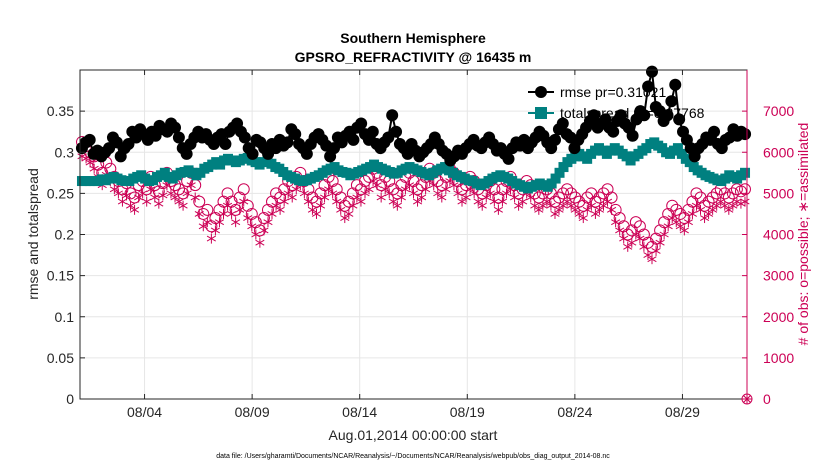 The height and width of the screenshot is (470, 830). What do you see at coordinates (778, 152) in the screenshot?
I see `y-tick-label-right: 6000` at bounding box center [778, 152].